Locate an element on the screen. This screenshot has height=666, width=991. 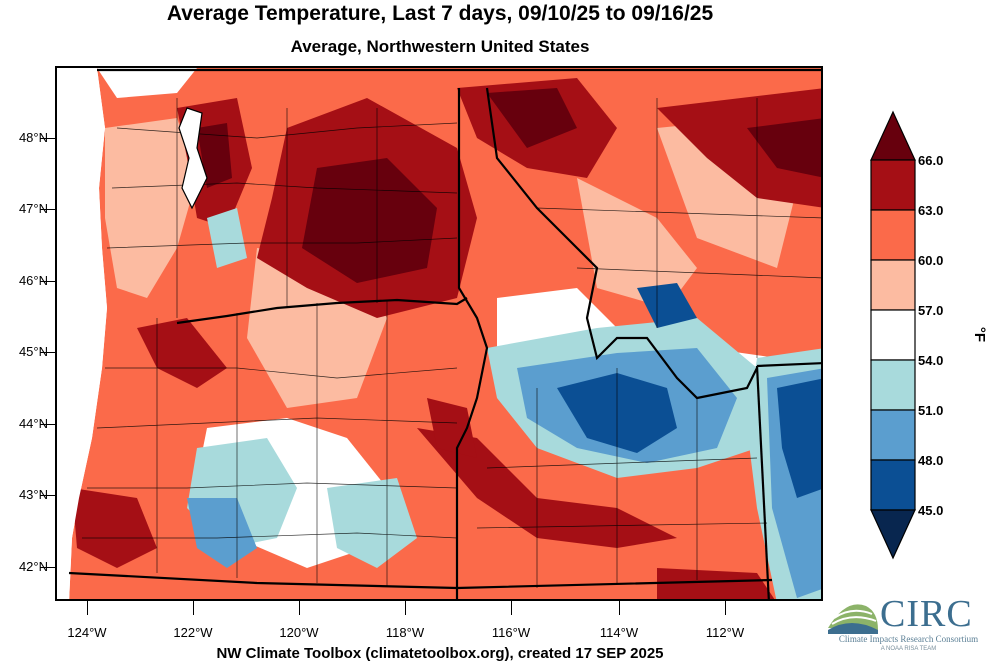
lat-label: 45°N is located at coordinates (33, 351).